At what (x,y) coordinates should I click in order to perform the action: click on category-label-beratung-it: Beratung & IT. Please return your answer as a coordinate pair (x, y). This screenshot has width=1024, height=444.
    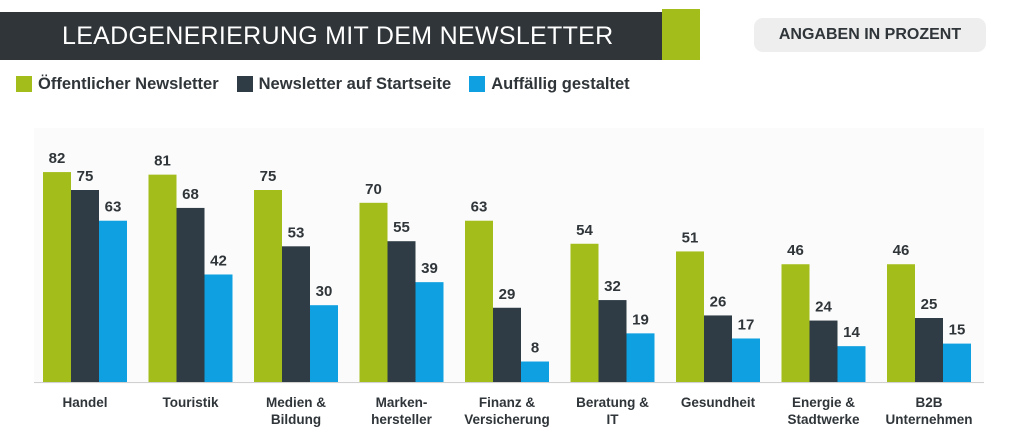
    Looking at the image, I should click on (612, 411).